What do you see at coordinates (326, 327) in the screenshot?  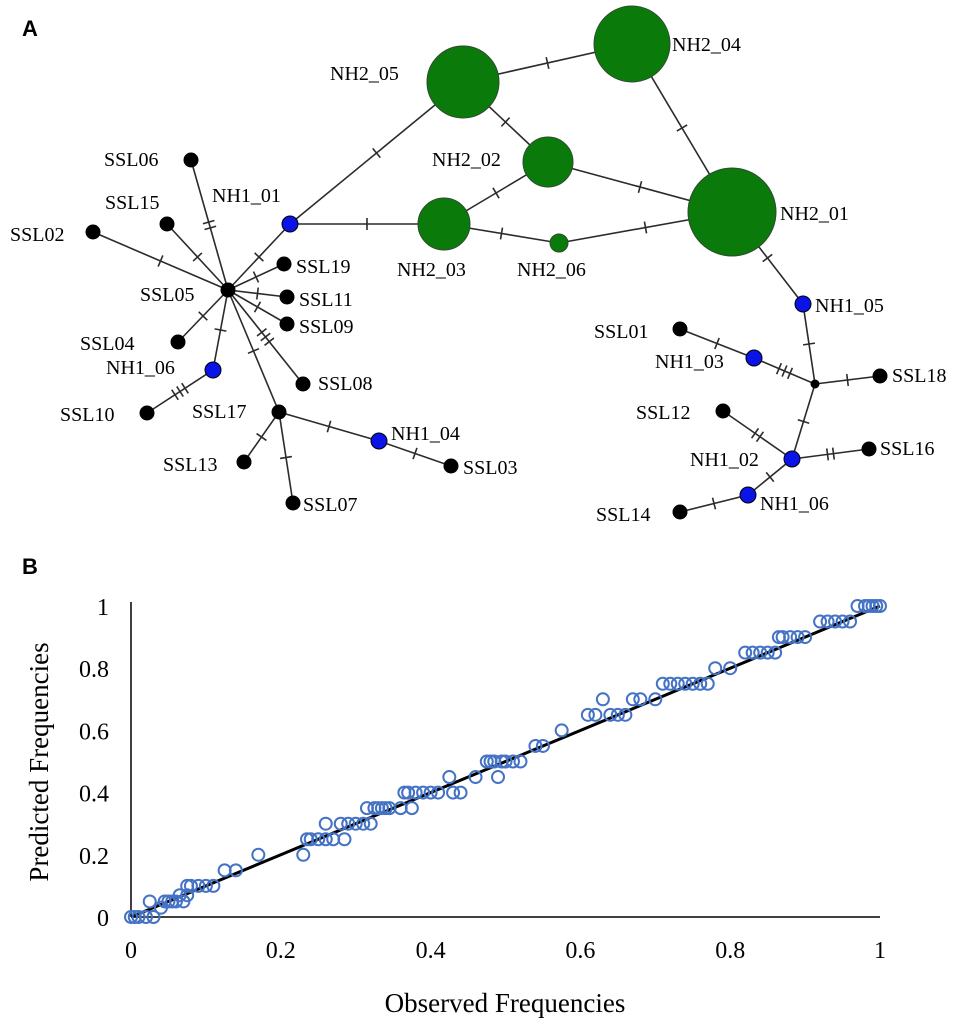 I see `node-label-ssl09: SSL09` at bounding box center [326, 327].